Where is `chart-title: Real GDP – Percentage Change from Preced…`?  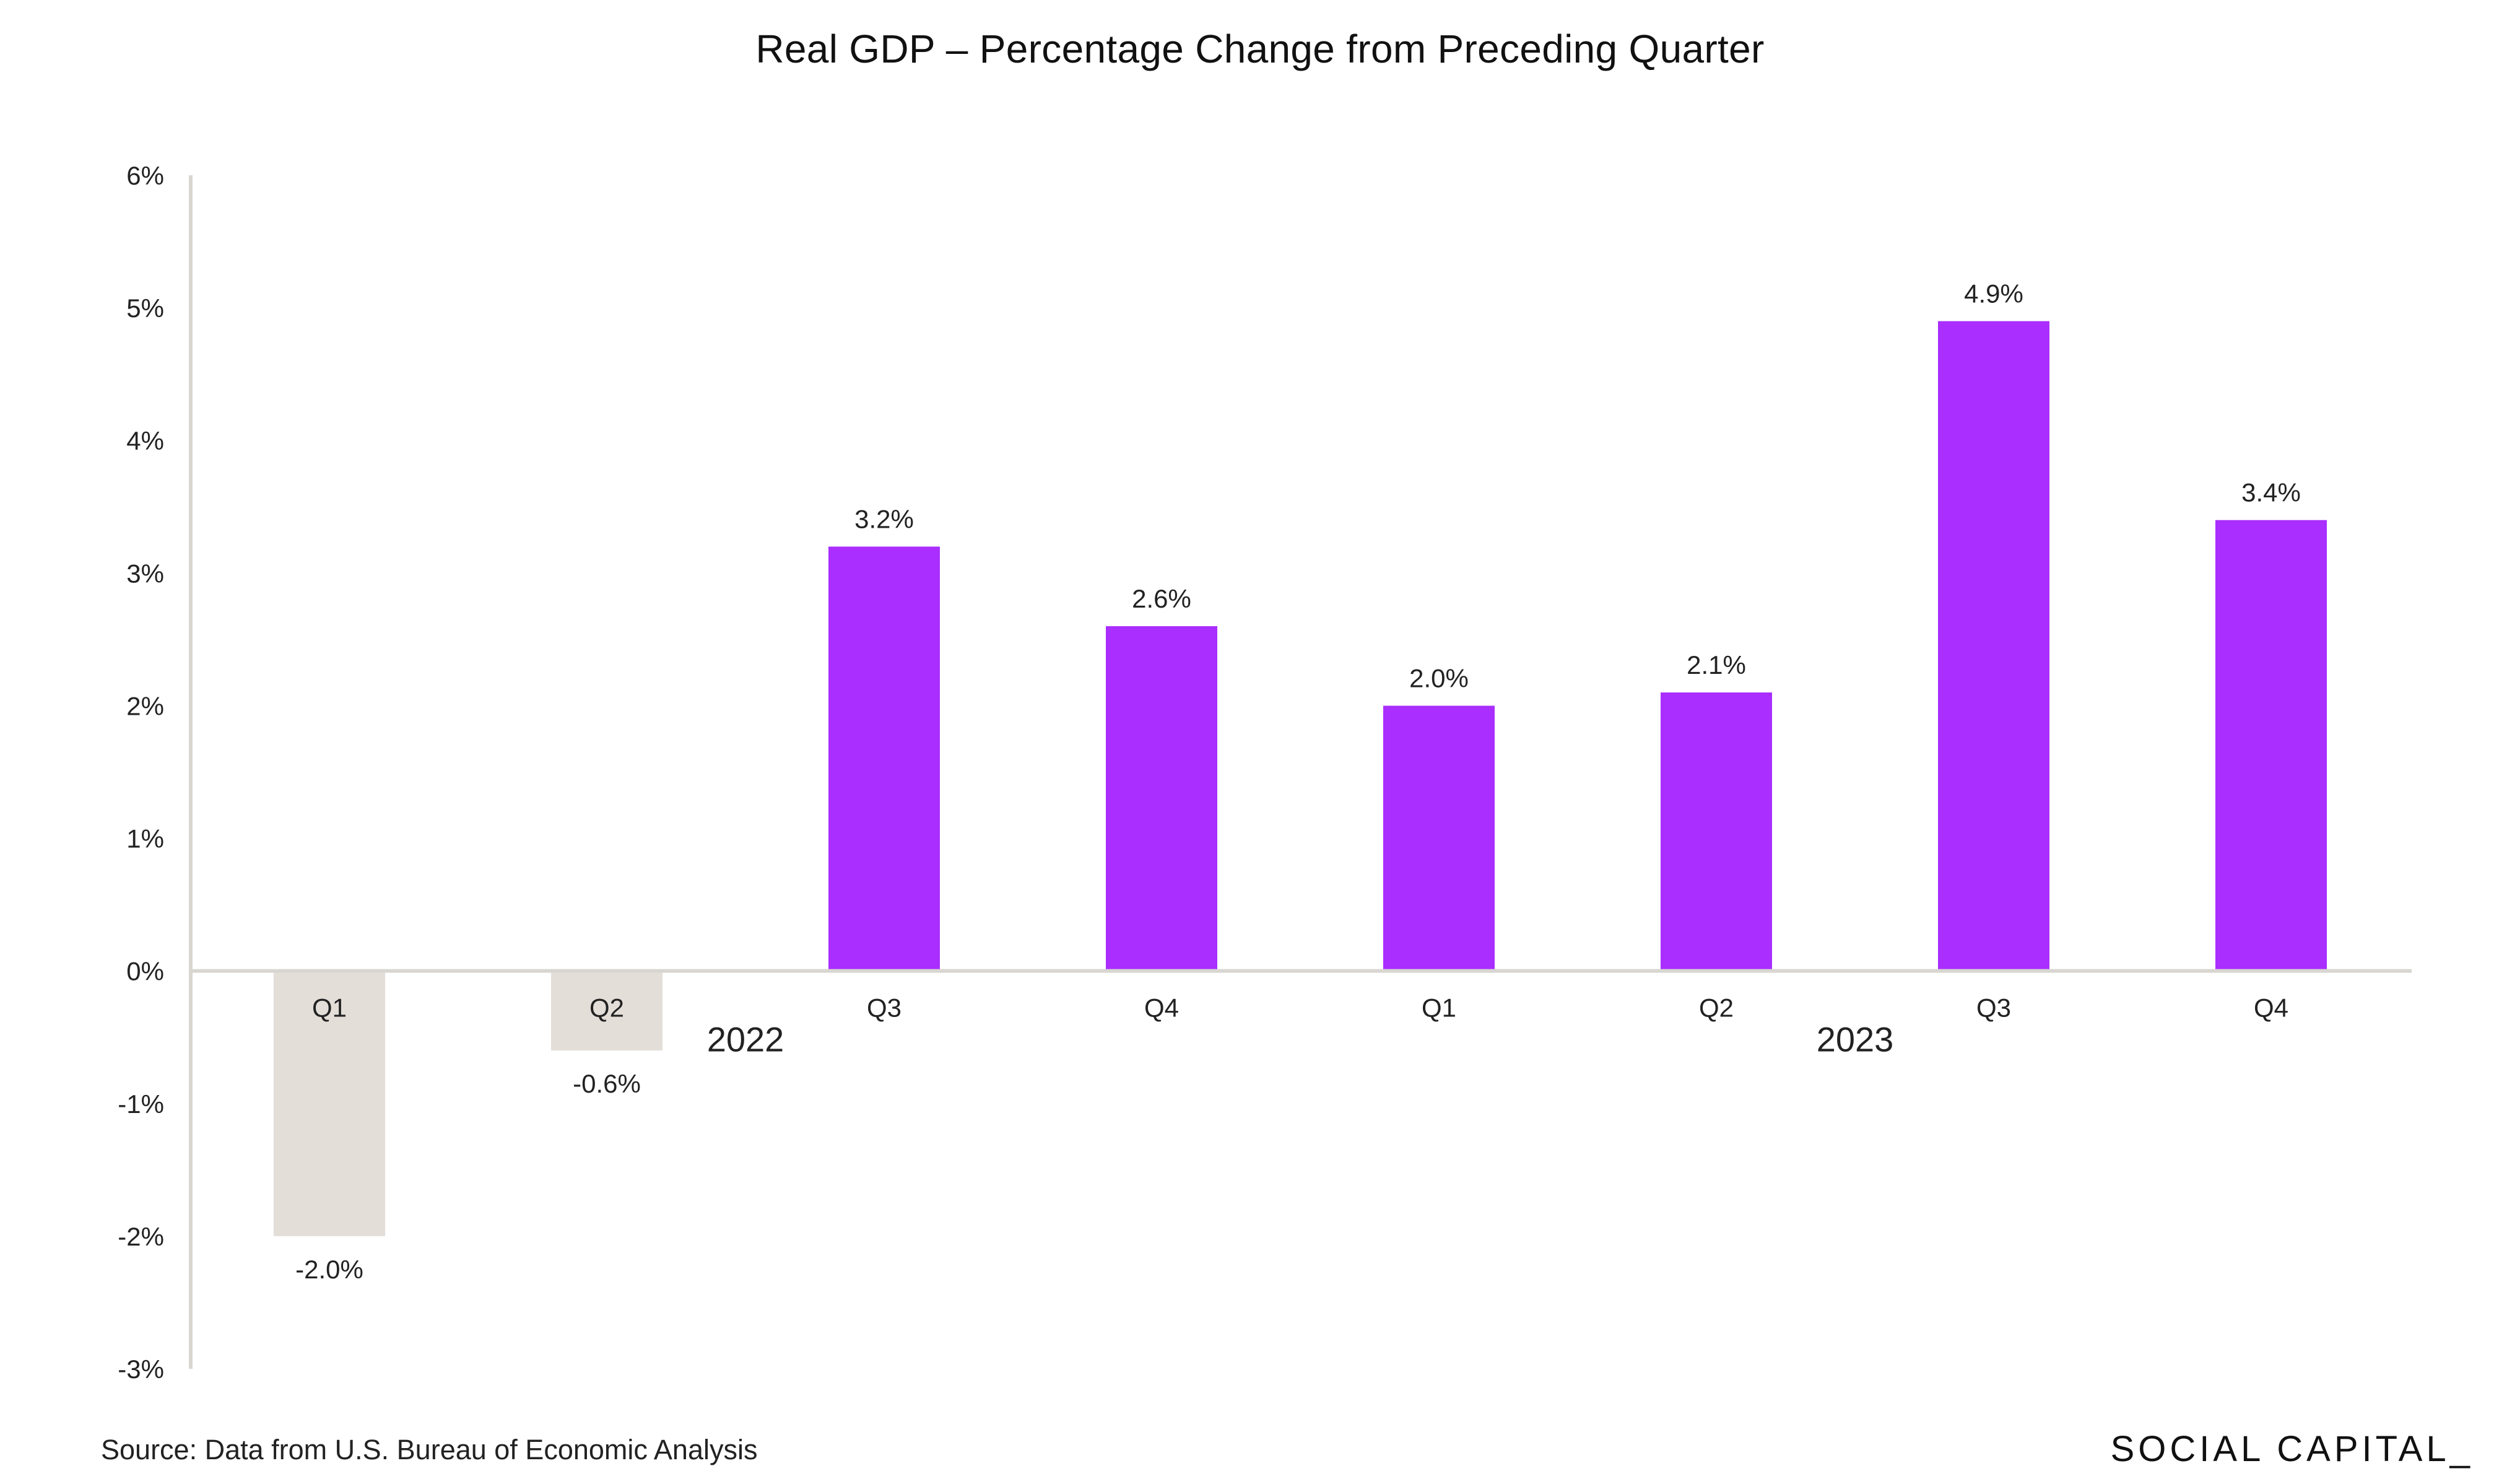
chart-title: Real GDP – Percentage Change from Preced… is located at coordinates (1260, 49).